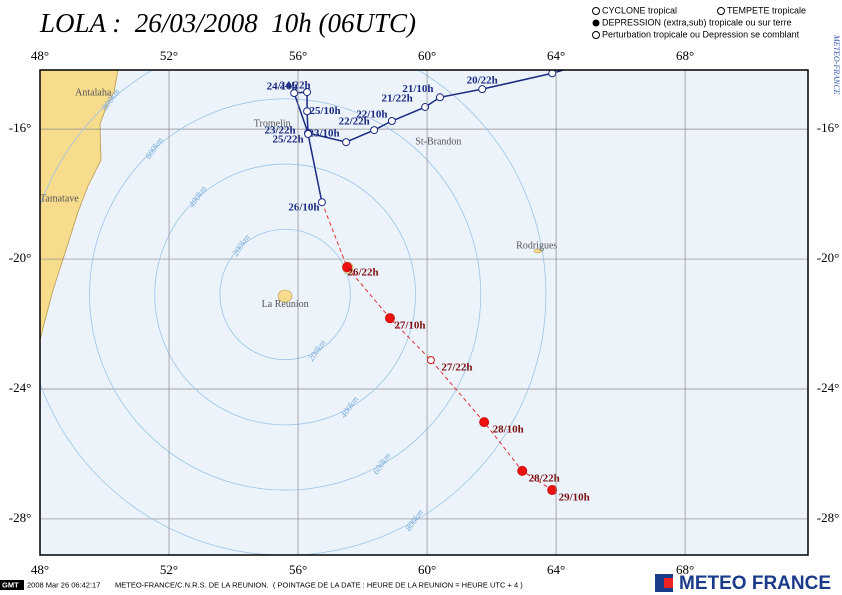 This screenshot has width=842, height=595. What do you see at coordinates (227, 23) in the screenshot?
I see `title: LOLA : 26/03/2008 10h (06UTC)` at bounding box center [227, 23].